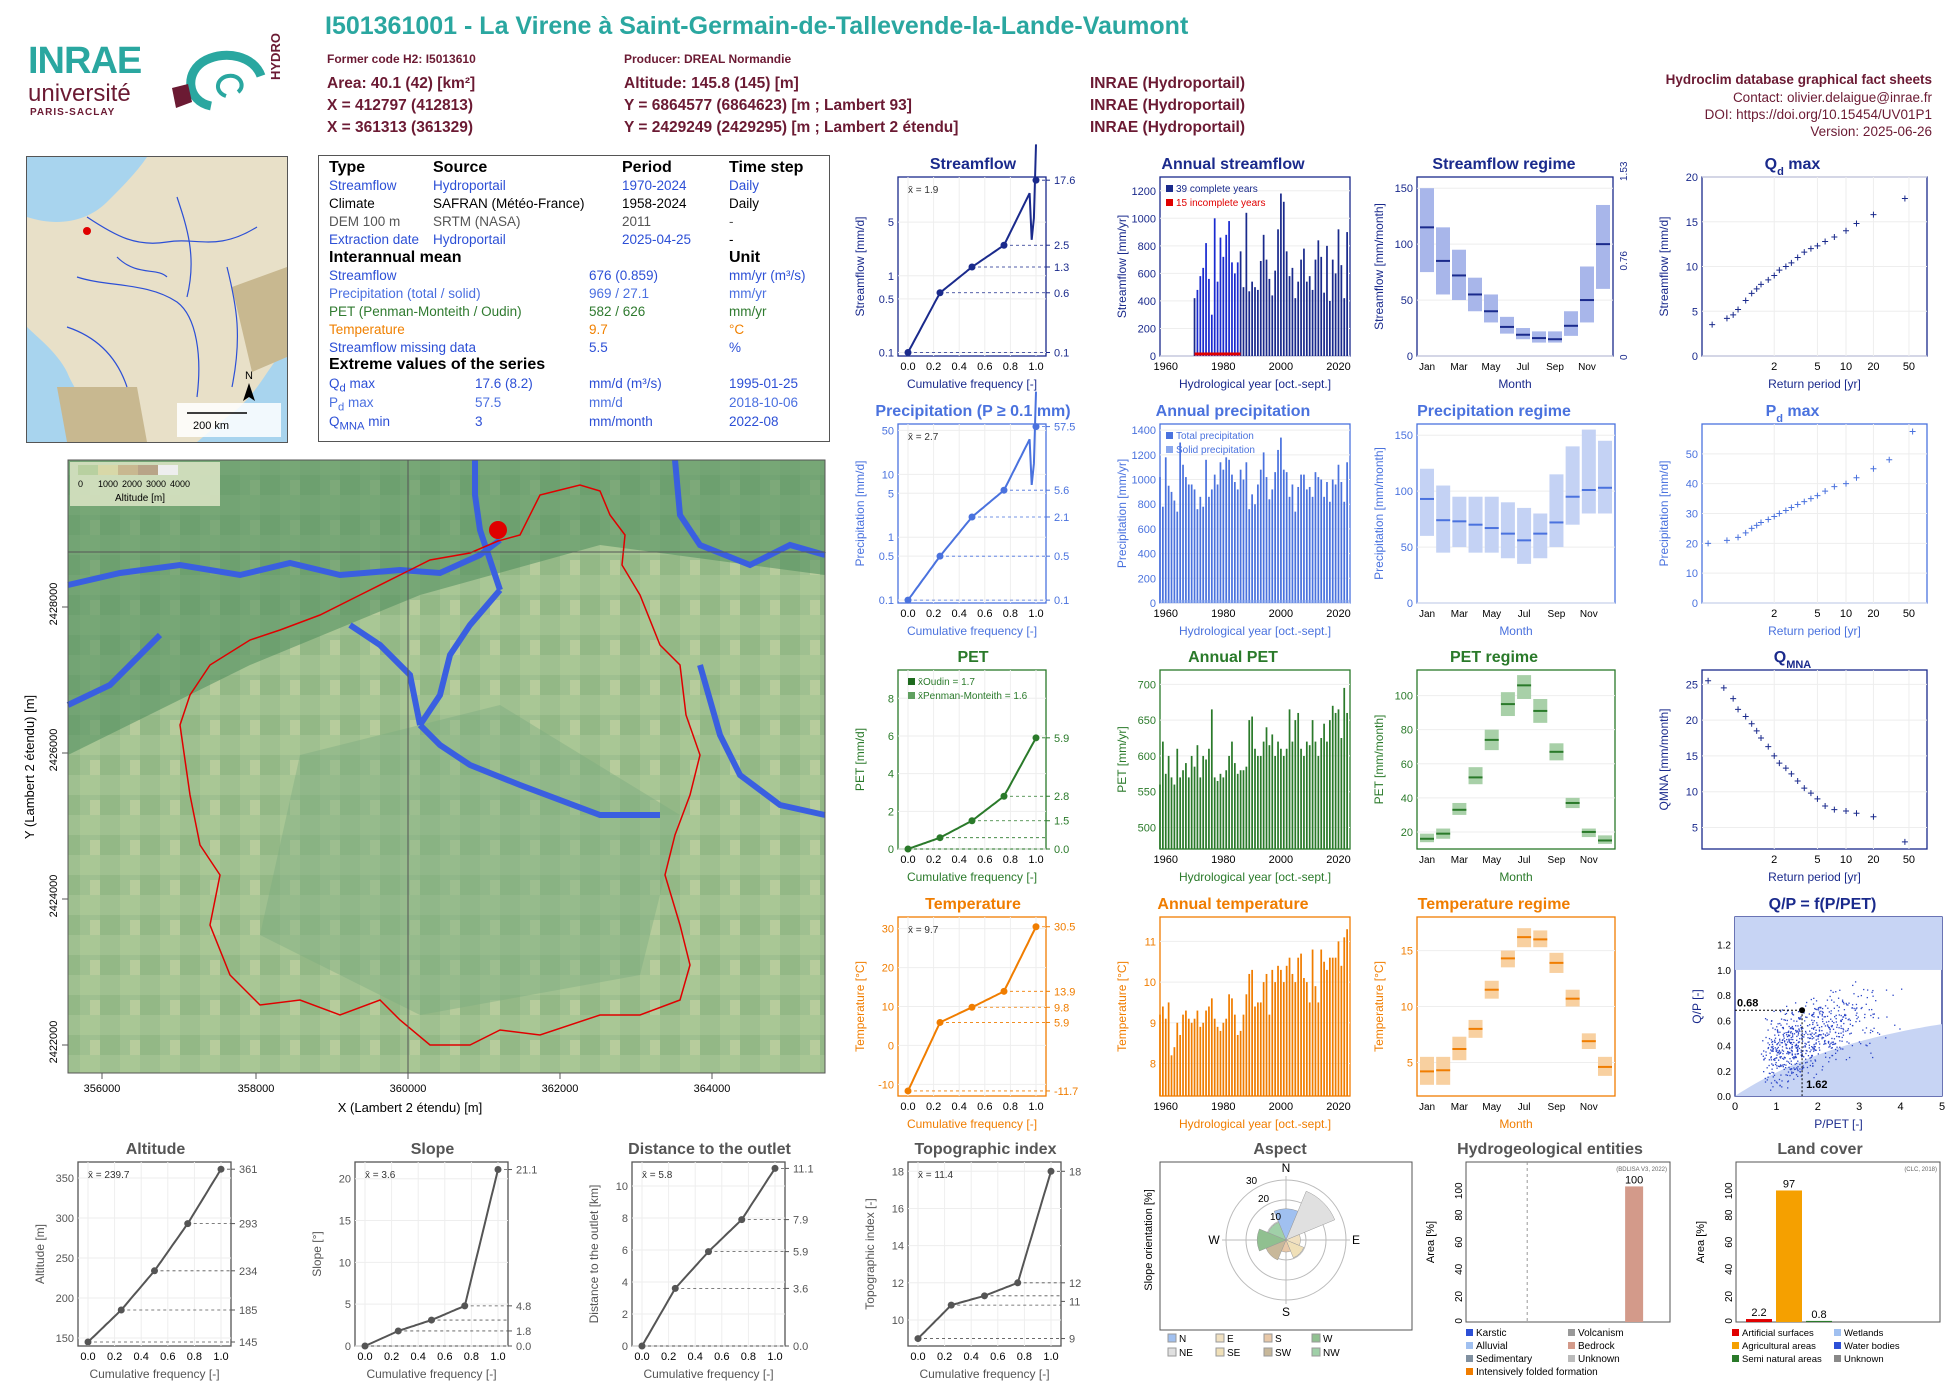 The width and height of the screenshot is (1960, 1386). Describe the element at coordinates (1798, 79) in the screenshot. I see `database-title: Hydroclim database graphical fact sheets` at that location.